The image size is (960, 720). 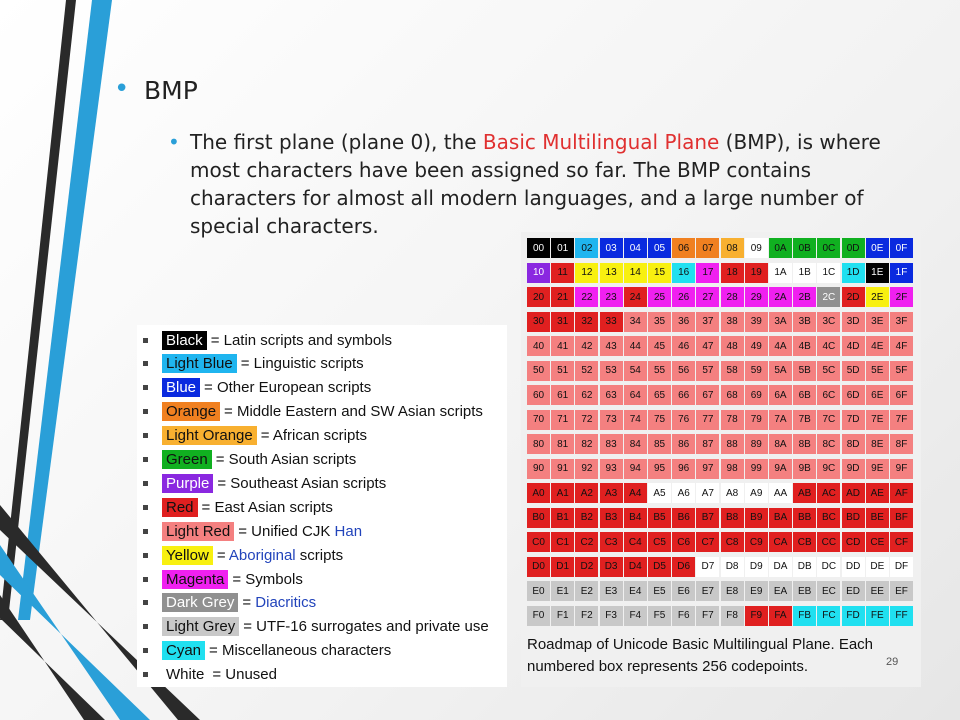 I want to click on legend-item: Green = South Asian scripts, so click(x=246, y=460).